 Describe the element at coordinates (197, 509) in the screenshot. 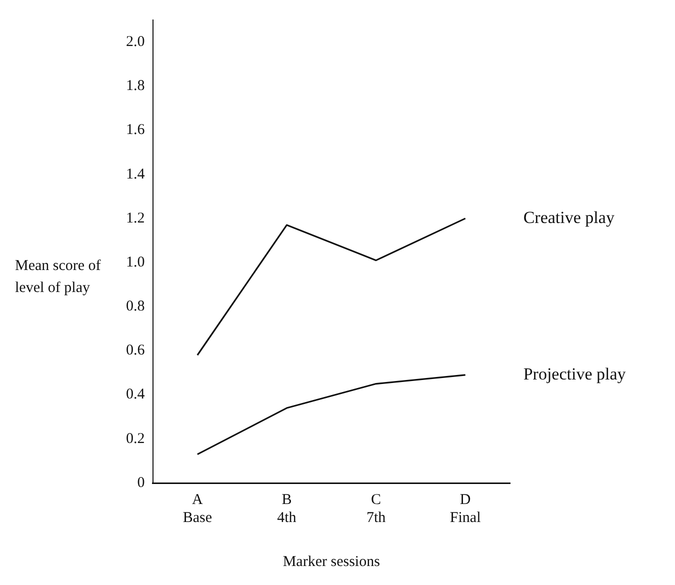

I see `x-tick-label: A Base` at that location.